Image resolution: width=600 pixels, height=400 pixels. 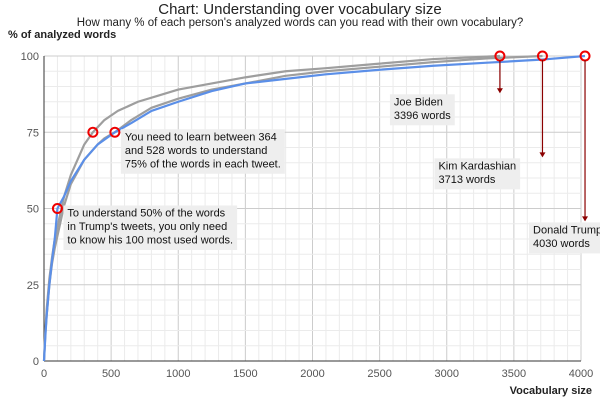 I want to click on annotation-text: You need to learn between 364, so click(x=201, y=137).